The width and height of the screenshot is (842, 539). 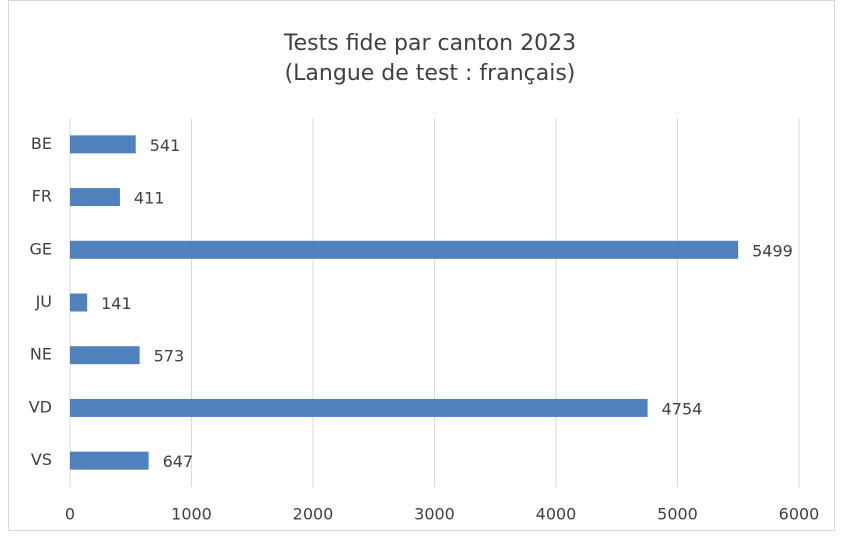 What do you see at coordinates (40, 248) in the screenshot?
I see `y-tick-label: GE` at bounding box center [40, 248].